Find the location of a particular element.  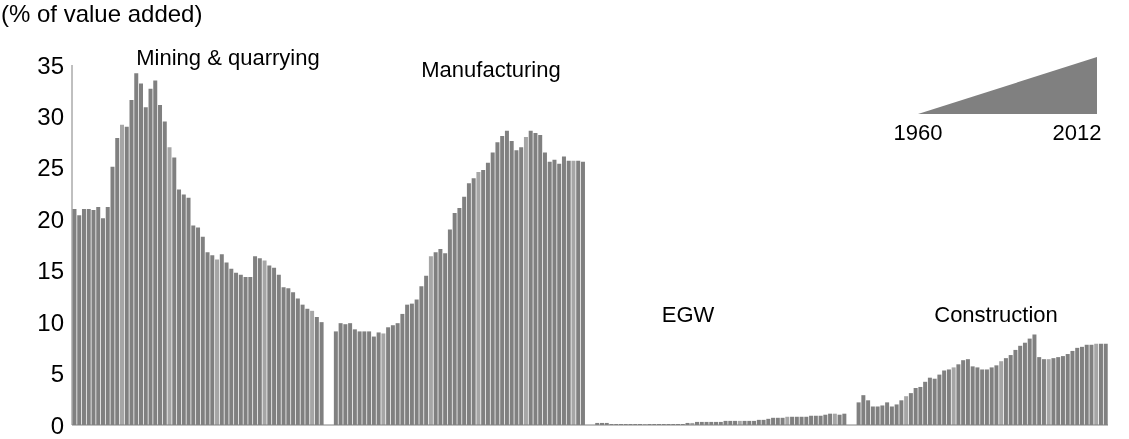

y-tick-label: 15 is located at coordinates (50, 271).